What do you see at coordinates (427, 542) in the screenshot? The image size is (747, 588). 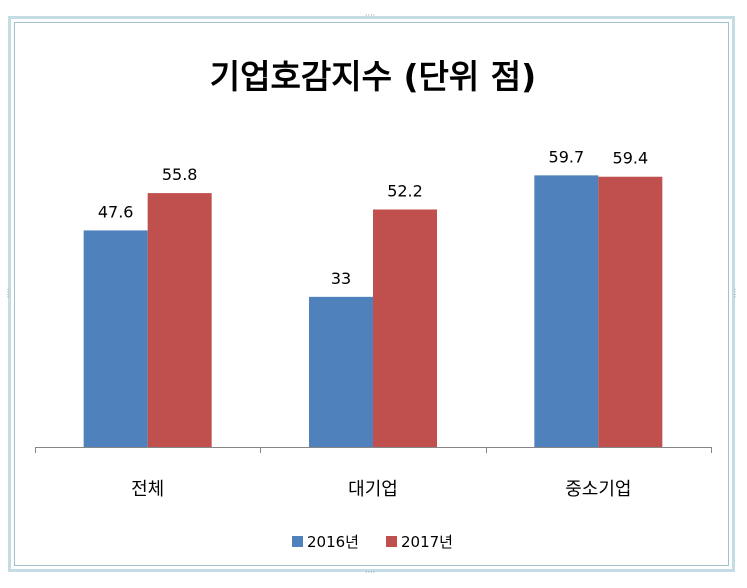 I see `legend-label-2: 2017년` at bounding box center [427, 542].